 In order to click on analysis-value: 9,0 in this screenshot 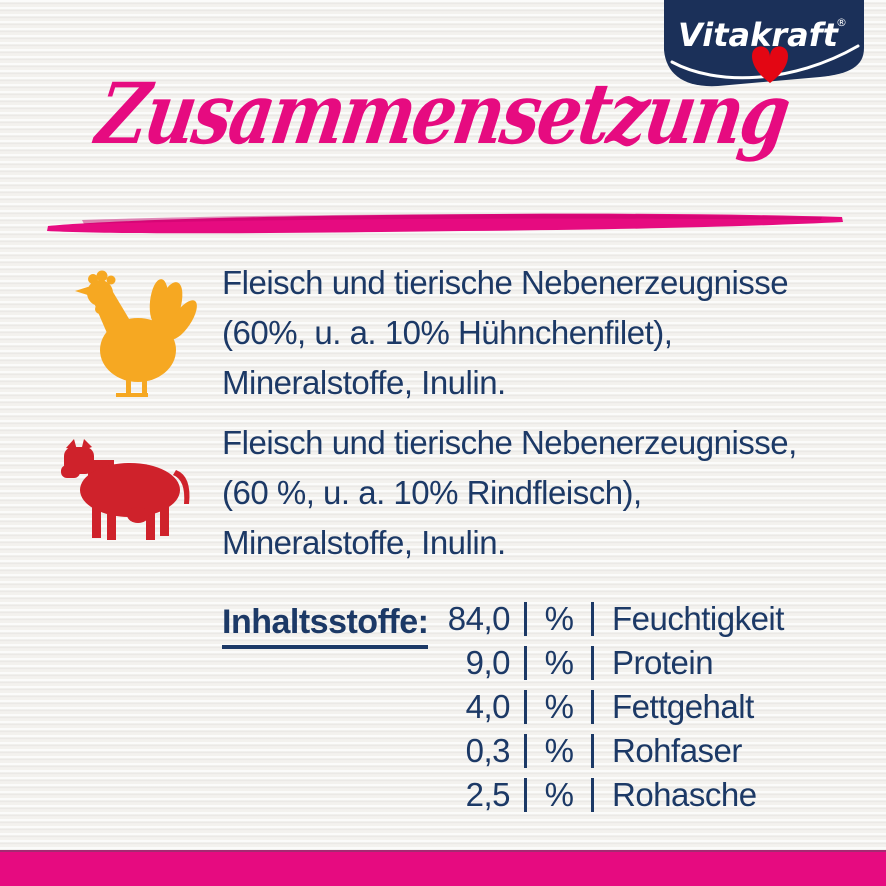, I will do `click(488, 662)`.